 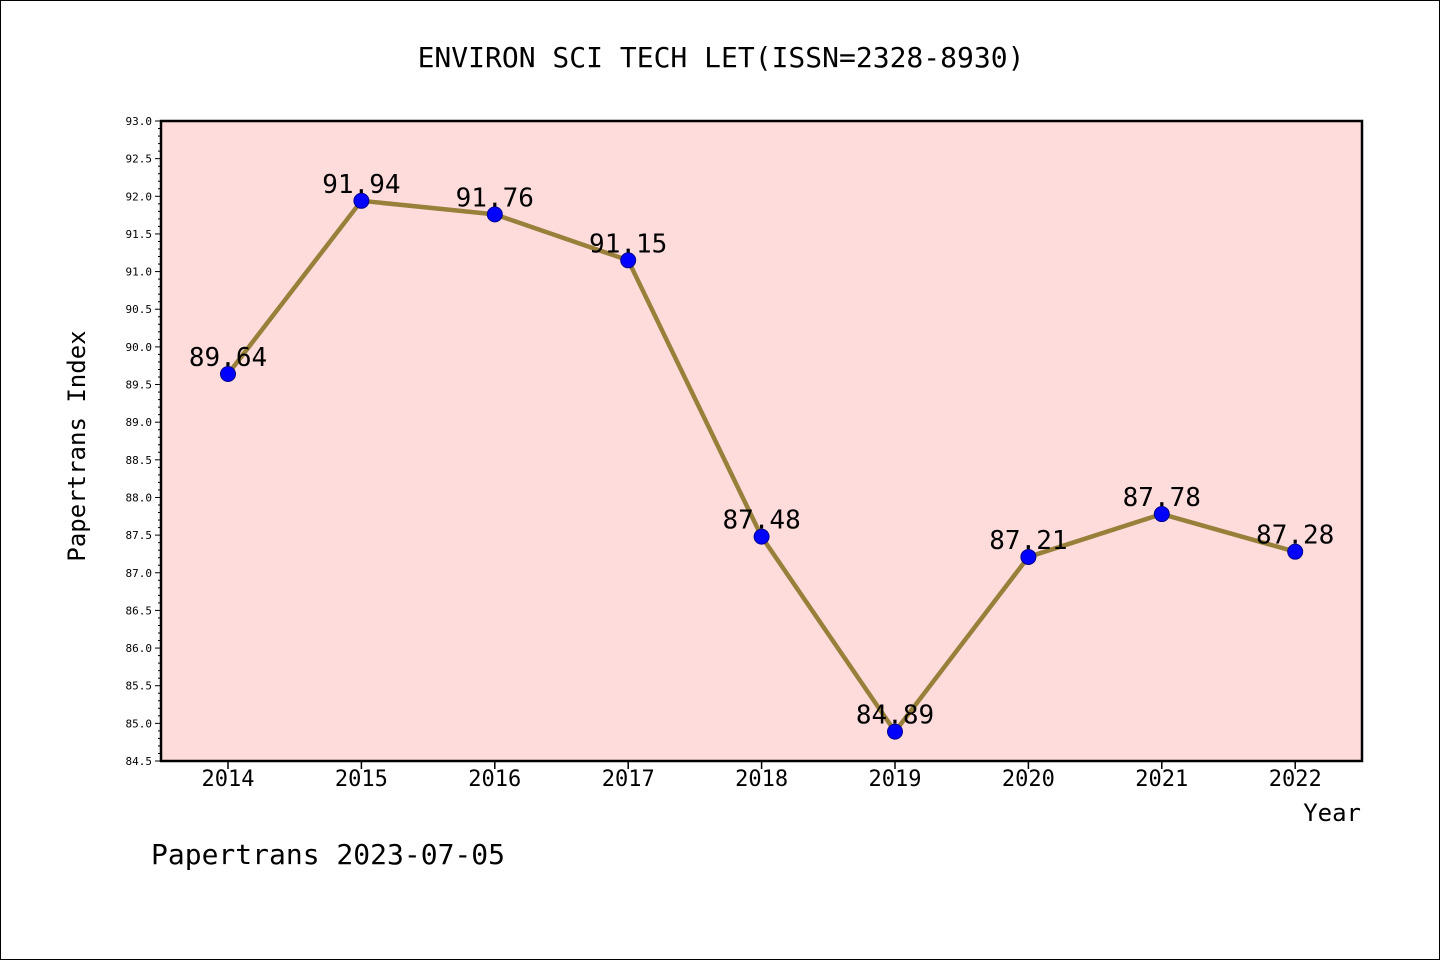 What do you see at coordinates (139, 761) in the screenshot?
I see `y-tick-label: 84.5` at bounding box center [139, 761].